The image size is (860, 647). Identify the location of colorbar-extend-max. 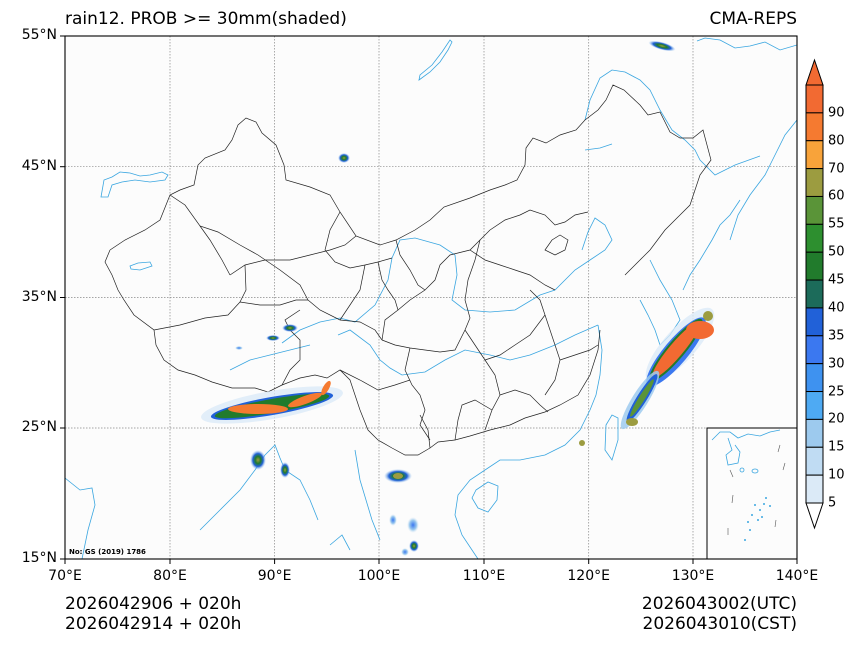
(814, 72).